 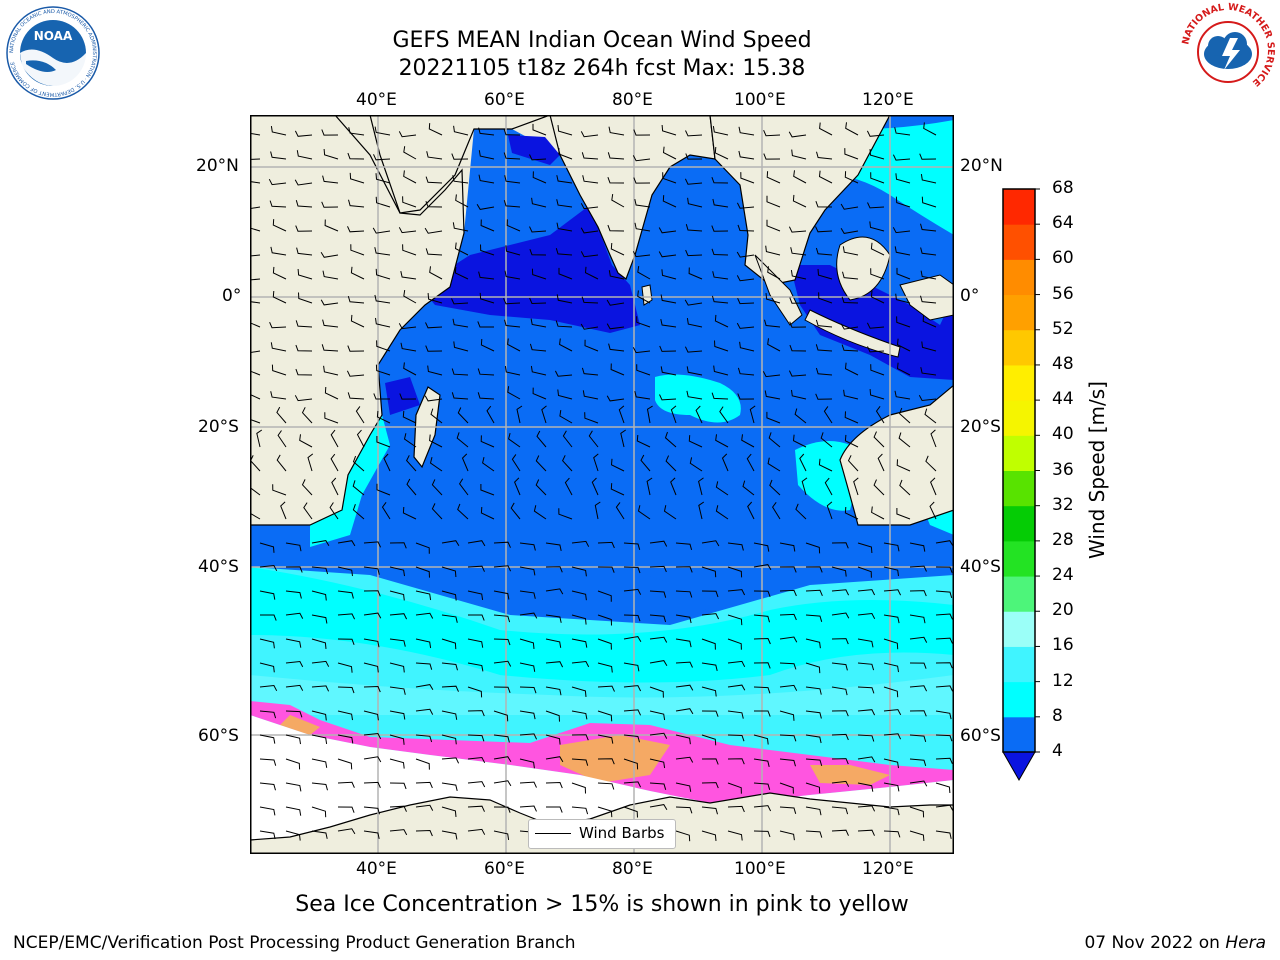 I want to click on lat-tick-right-20n: 20°N, so click(x=981, y=166).